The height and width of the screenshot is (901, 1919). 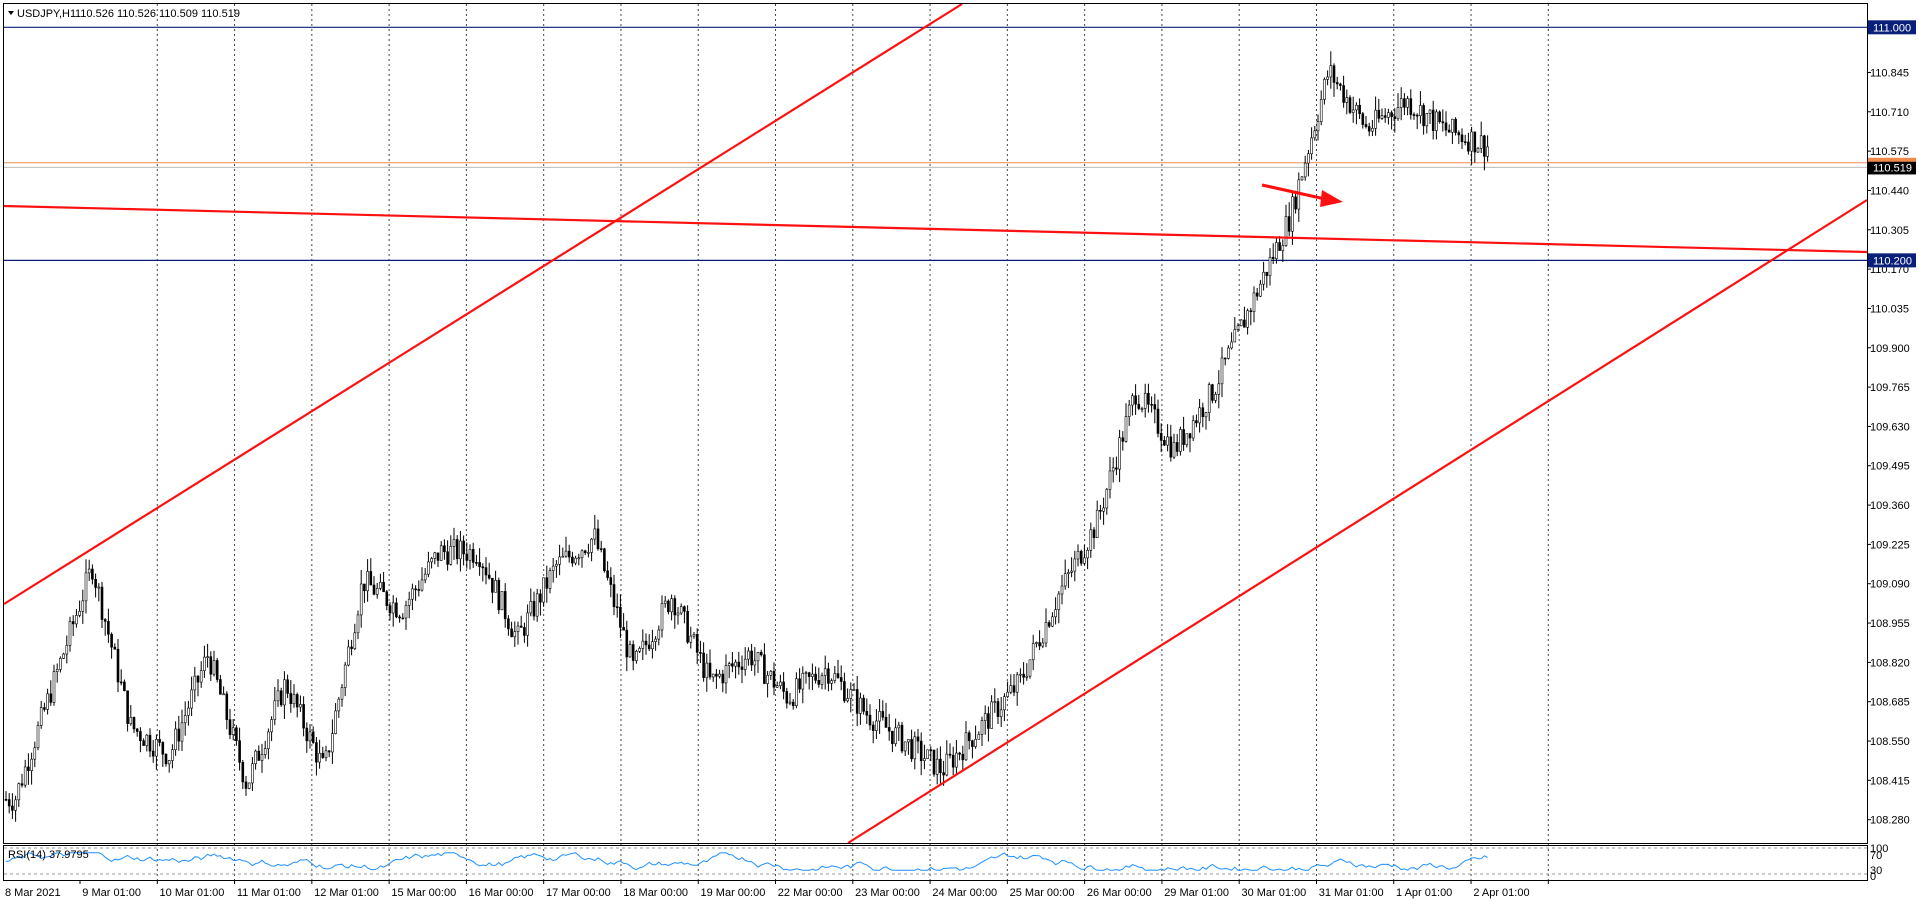 I want to click on x-tick-label: 22 Mar 00:00, so click(x=810, y=893).